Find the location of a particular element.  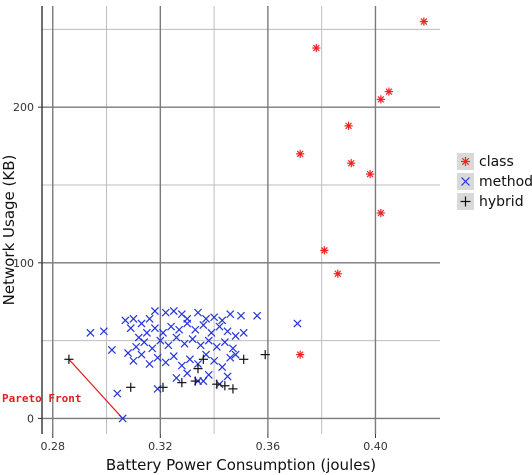

x-axis-ticks: 0.28 0.32 0.36 0.40 is located at coordinates (214, 443).